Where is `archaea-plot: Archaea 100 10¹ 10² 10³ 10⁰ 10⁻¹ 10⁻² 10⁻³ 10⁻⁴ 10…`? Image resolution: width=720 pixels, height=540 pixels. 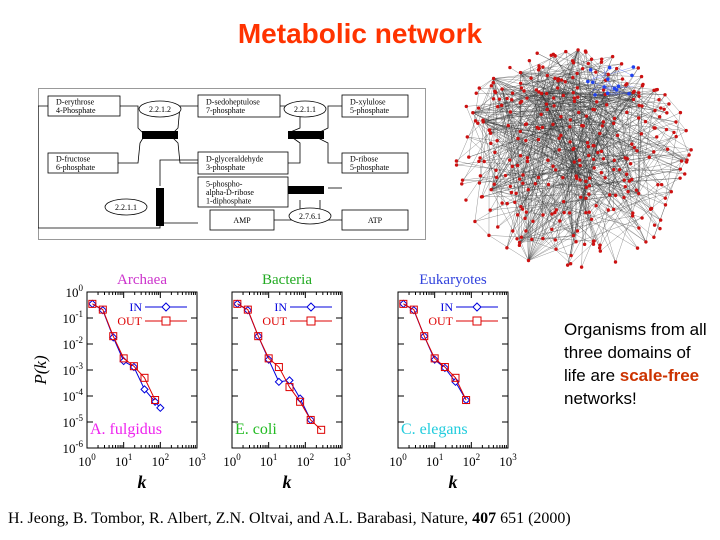
archaea-plot: Archaea 100 10¹ 10² 10³ 10⁰ 10⁻¹ 10⁻² 10⁻³ 10⁻⁴ 10… is located at coordinates (119, 382).